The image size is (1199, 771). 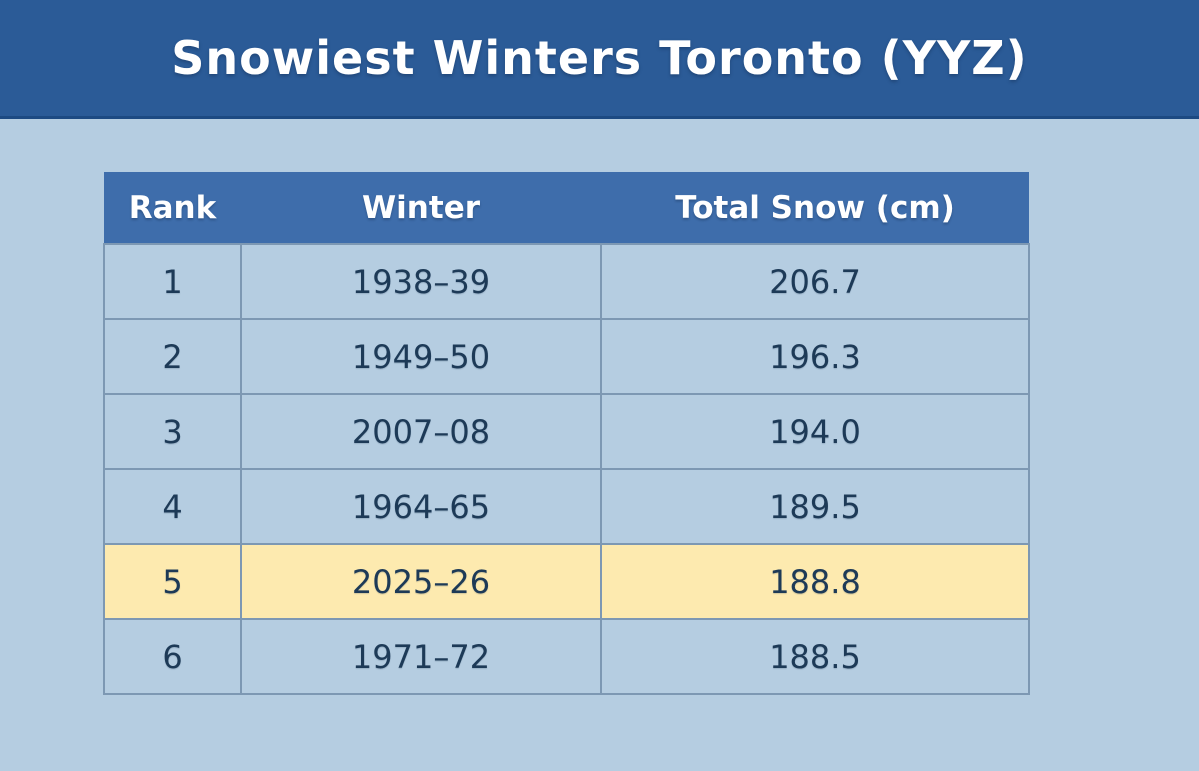 What do you see at coordinates (172, 656) in the screenshot?
I see `rank-cell: 6` at bounding box center [172, 656].